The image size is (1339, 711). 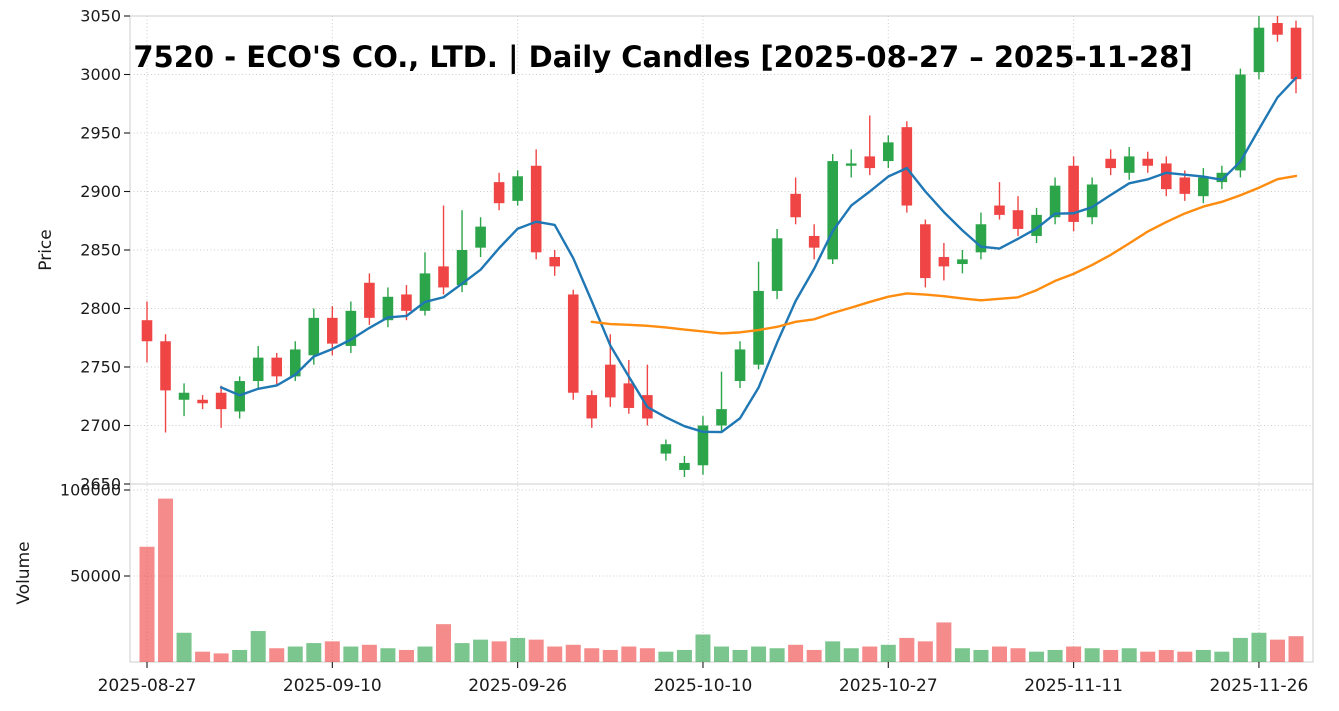 I want to click on price-tick-label: 2900, so click(x=100, y=191).